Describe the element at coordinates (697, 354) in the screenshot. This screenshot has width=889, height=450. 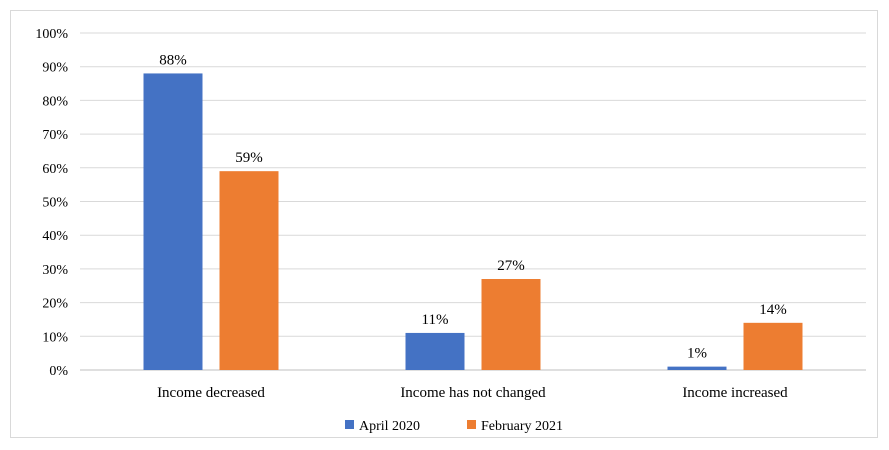
I see `data-label: 1%` at that location.